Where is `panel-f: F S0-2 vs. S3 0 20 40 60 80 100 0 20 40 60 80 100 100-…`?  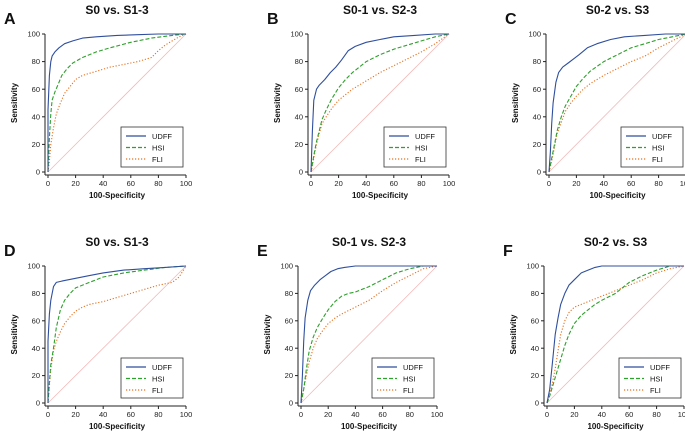 panel-f: F S0-2 vs. S3 0 20 40 60 80 100 0 20 40 60 80 100 100-… is located at coordinates (594, 333).